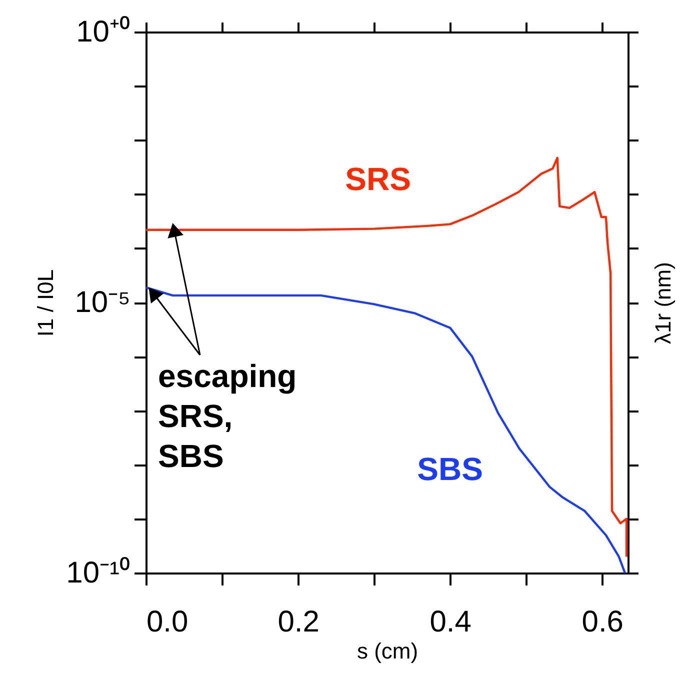  What do you see at coordinates (45, 303) in the screenshot?
I see `y-axis-title: I1 / I0L` at bounding box center [45, 303].